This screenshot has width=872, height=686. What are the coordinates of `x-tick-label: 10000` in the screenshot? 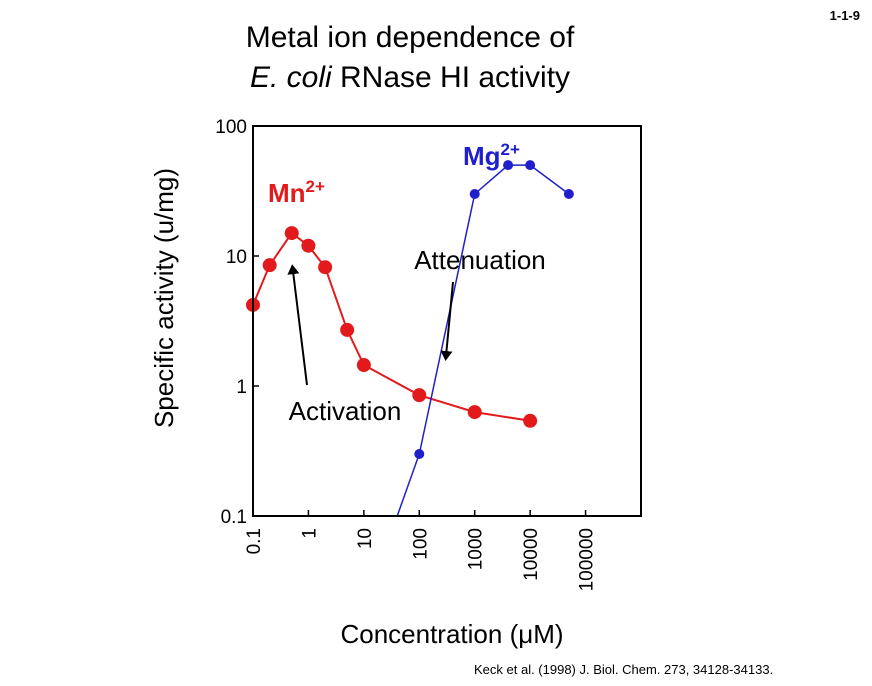 It's located at (531, 554).